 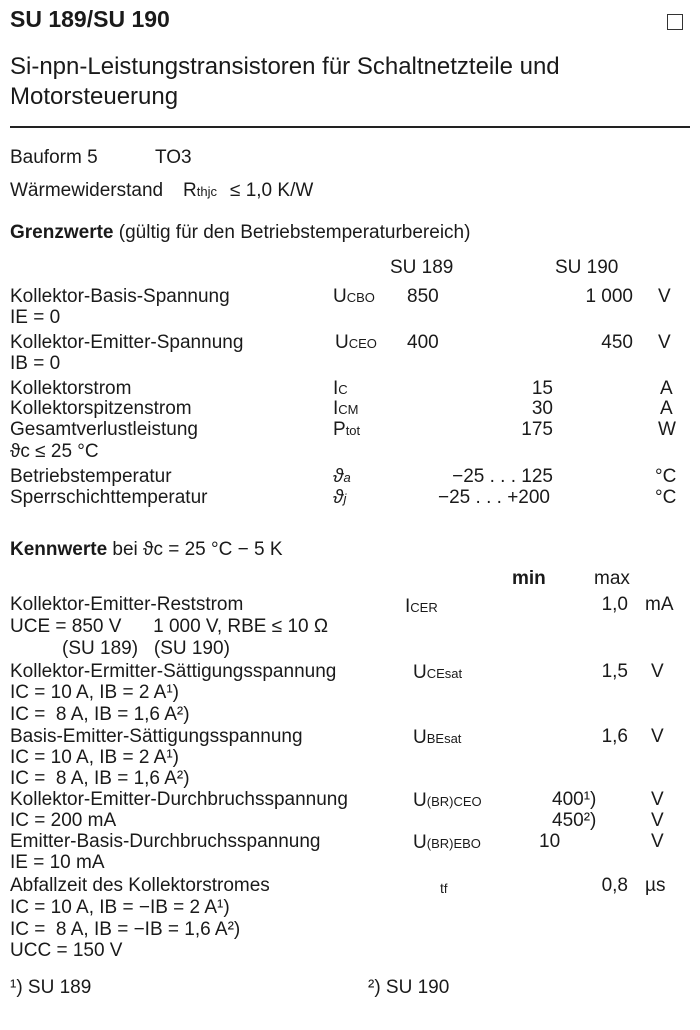 What do you see at coordinates (542, 388) in the screenshot?
I see `value: 15` at bounding box center [542, 388].